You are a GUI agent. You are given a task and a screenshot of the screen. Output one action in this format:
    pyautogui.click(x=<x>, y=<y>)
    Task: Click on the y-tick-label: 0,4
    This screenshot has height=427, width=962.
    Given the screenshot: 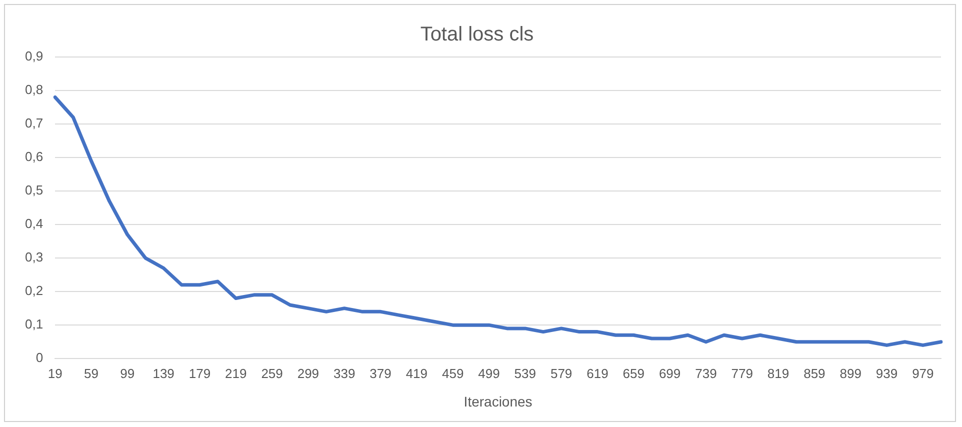 What is the action you would take?
    pyautogui.click(x=34, y=224)
    